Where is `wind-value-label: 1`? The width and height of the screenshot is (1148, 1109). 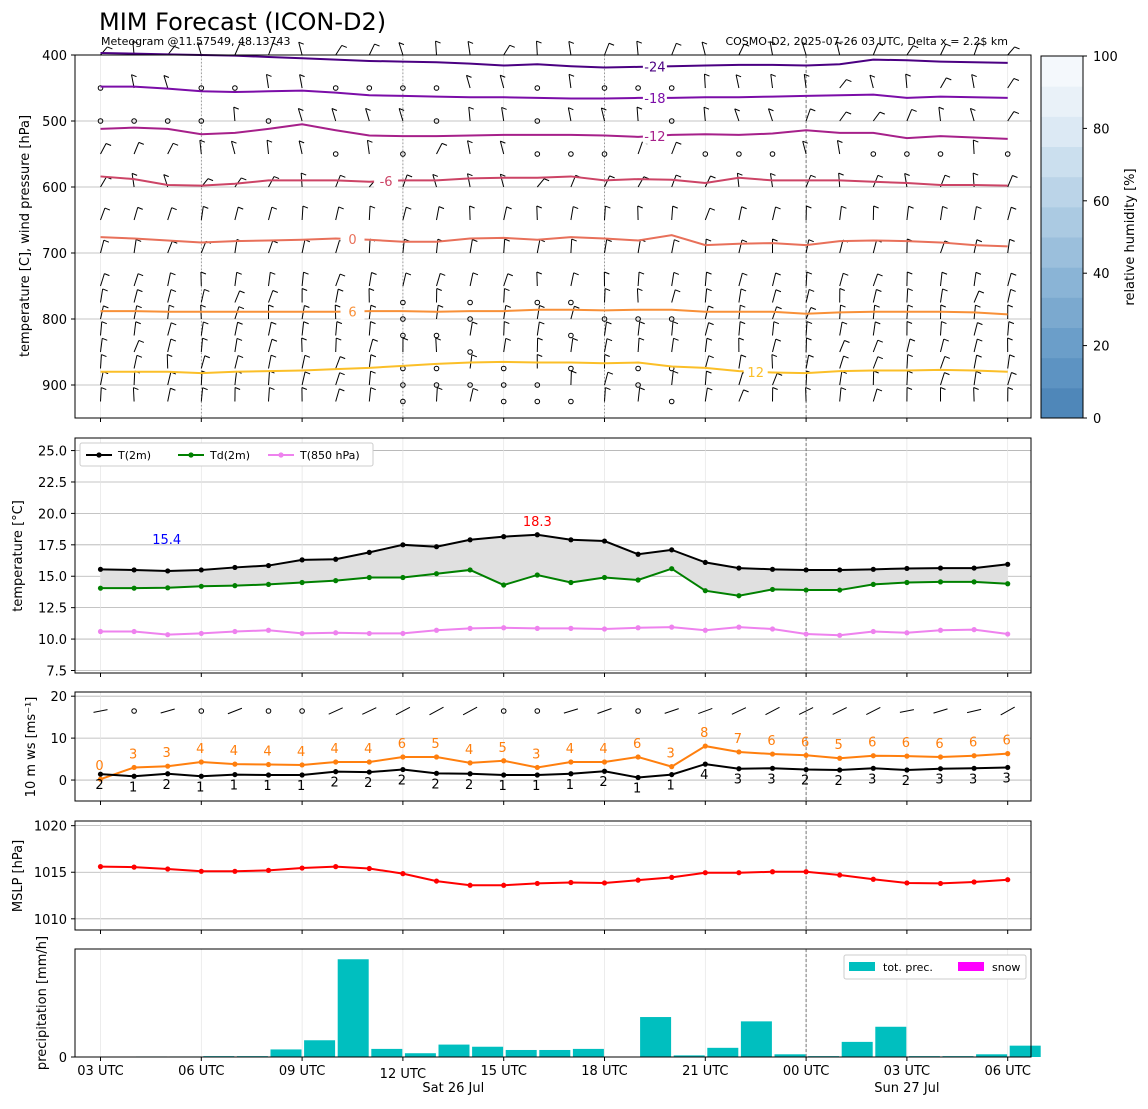 wind-value-label: 1 is located at coordinates (267, 786).